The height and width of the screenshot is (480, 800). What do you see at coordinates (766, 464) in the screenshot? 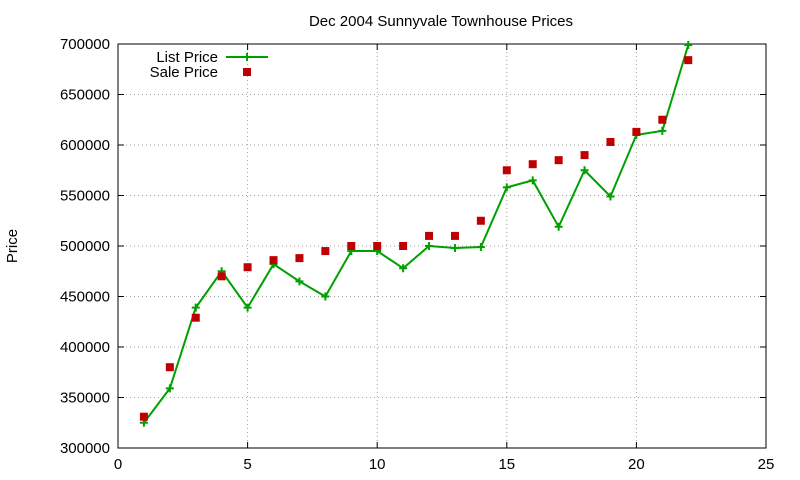
I see `x-tick-label: 25` at bounding box center [766, 464].